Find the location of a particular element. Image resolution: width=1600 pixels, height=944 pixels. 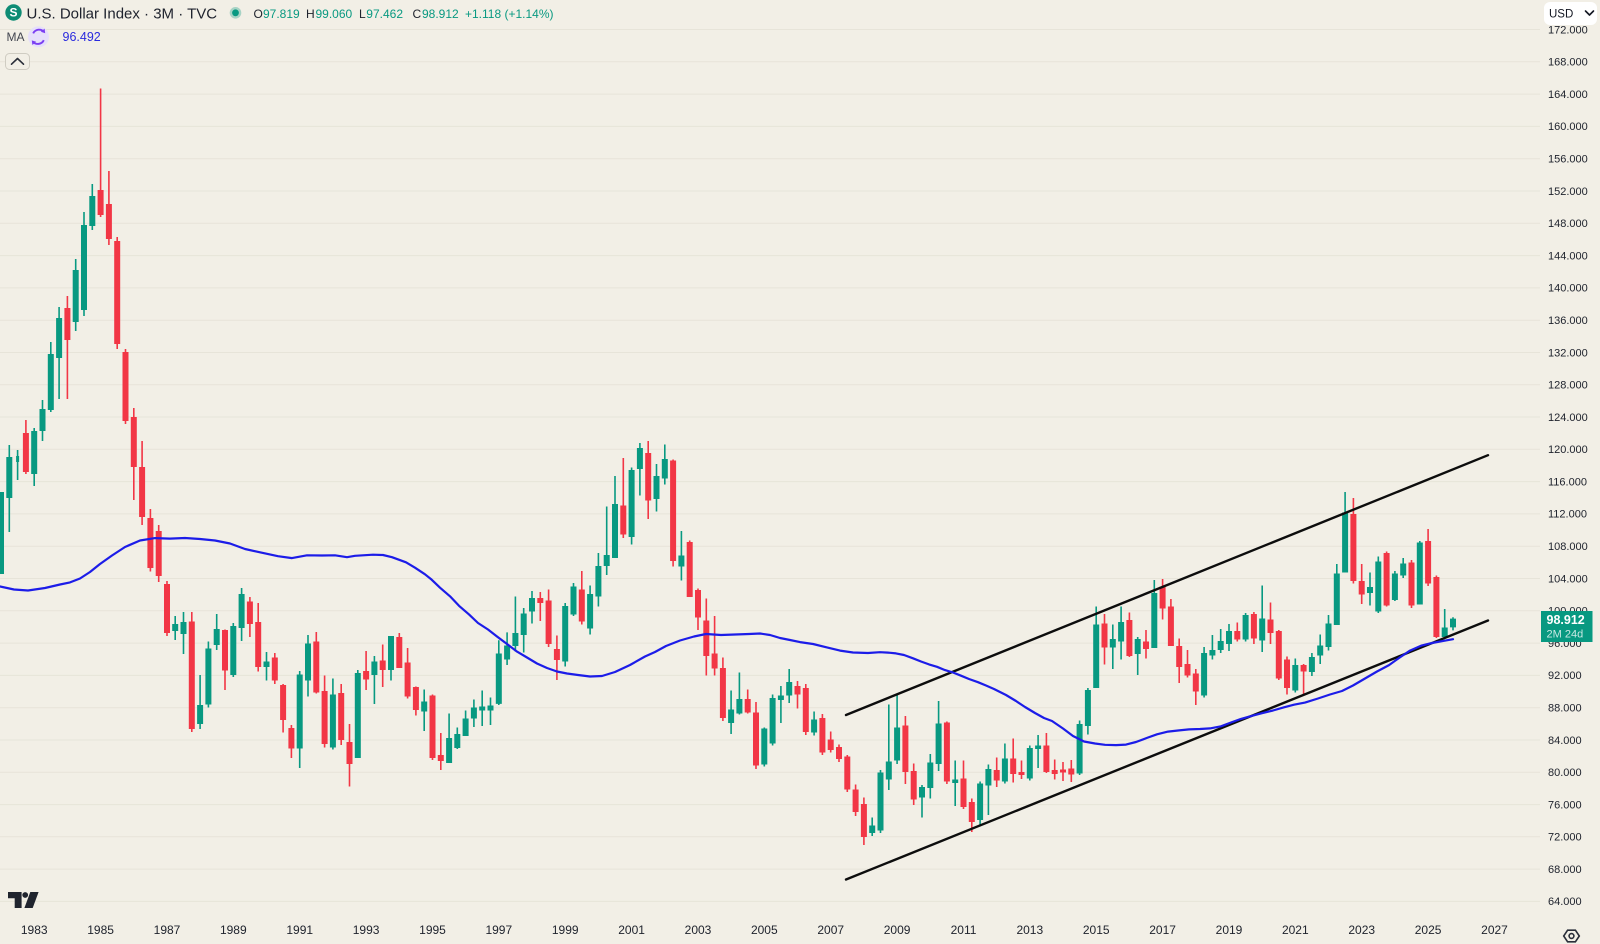

svg-text: 2009 is located at coordinates (897, 930).